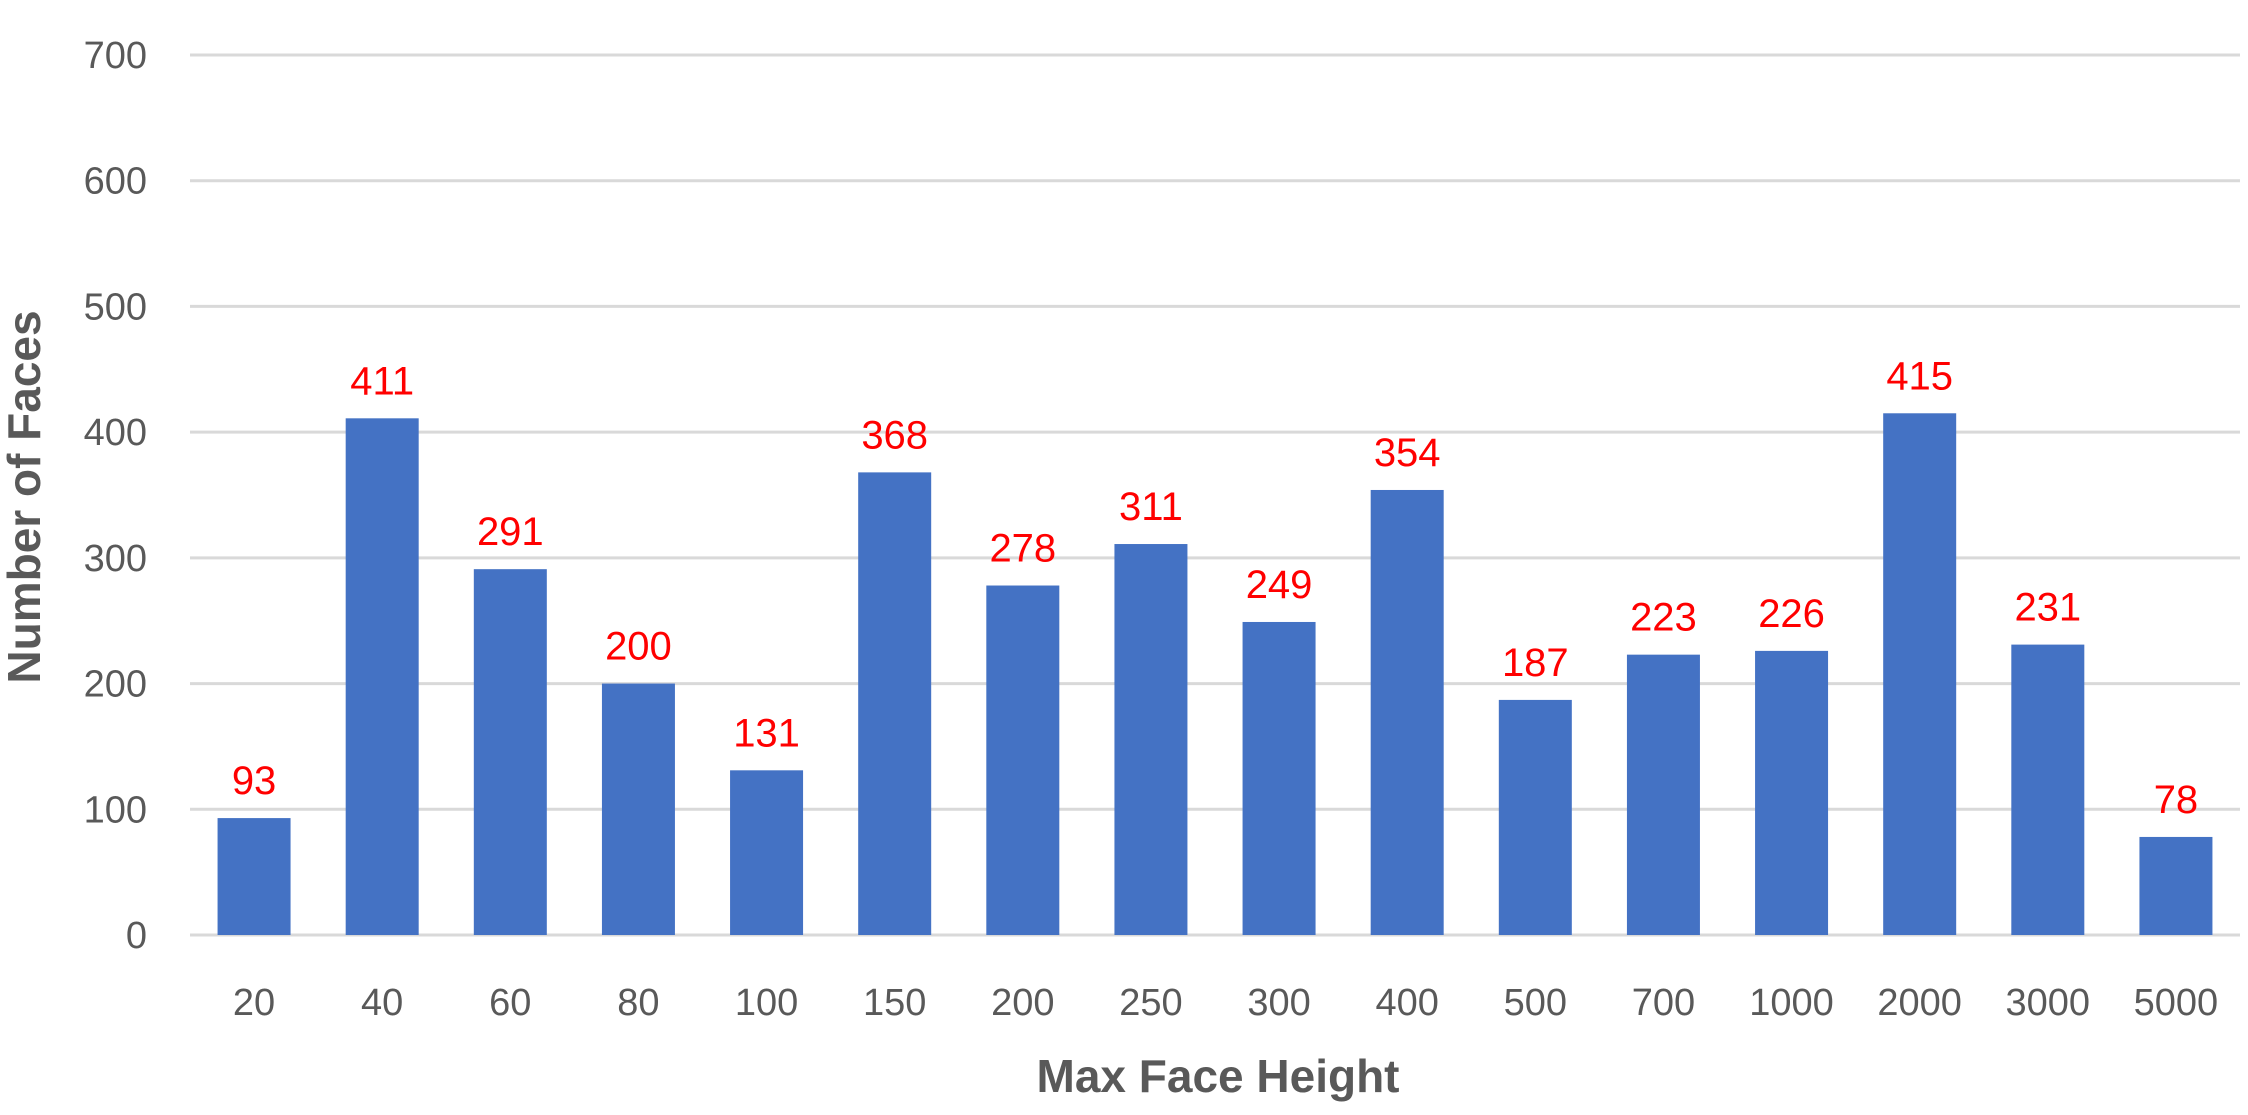 The width and height of the screenshot is (2248, 1115). Describe the element at coordinates (382, 381) in the screenshot. I see `data-label: 411` at that location.